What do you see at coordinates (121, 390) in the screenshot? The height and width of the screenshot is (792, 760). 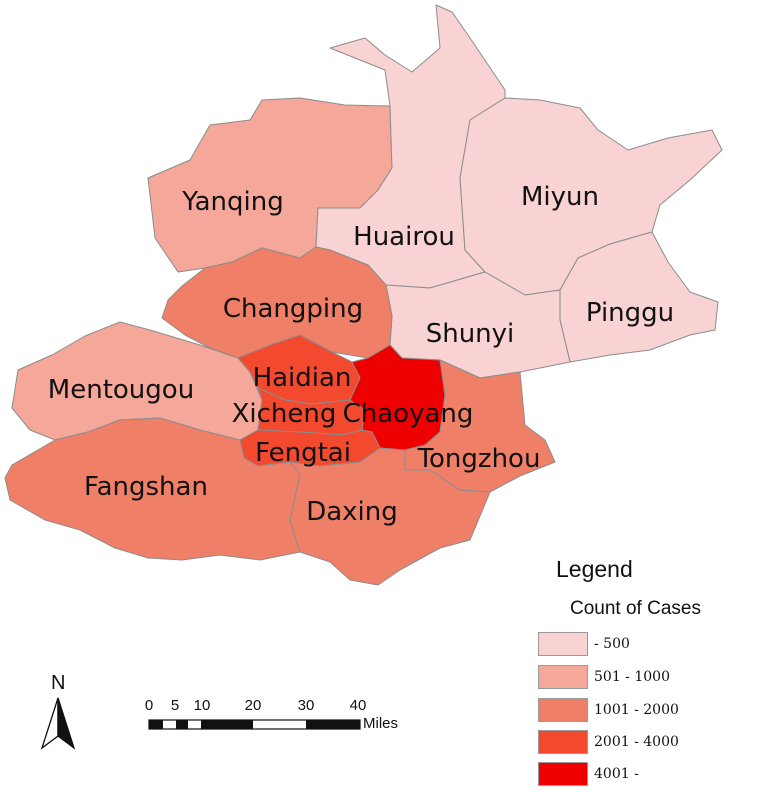 I see `label-mentougou: Mentougou` at bounding box center [121, 390].